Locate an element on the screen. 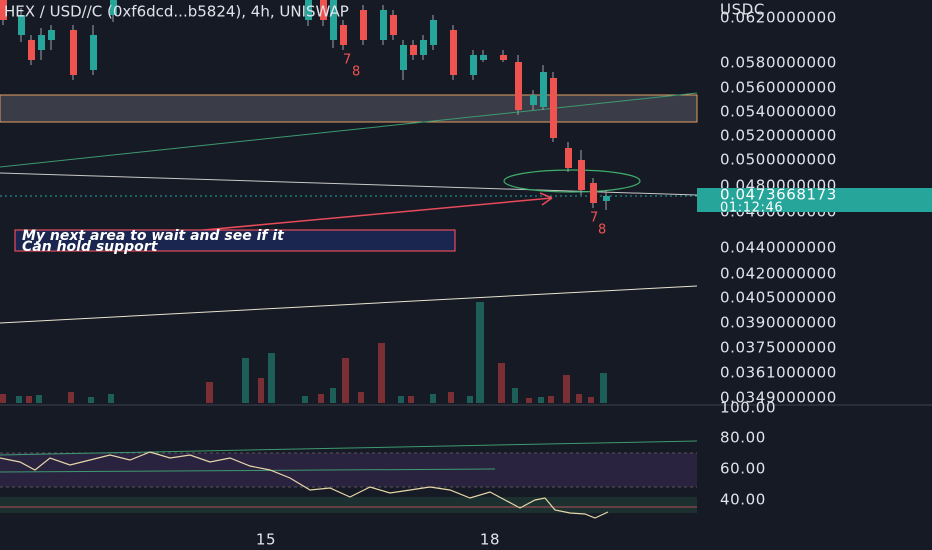  price-label: 0.0580000000 is located at coordinates (778, 63).